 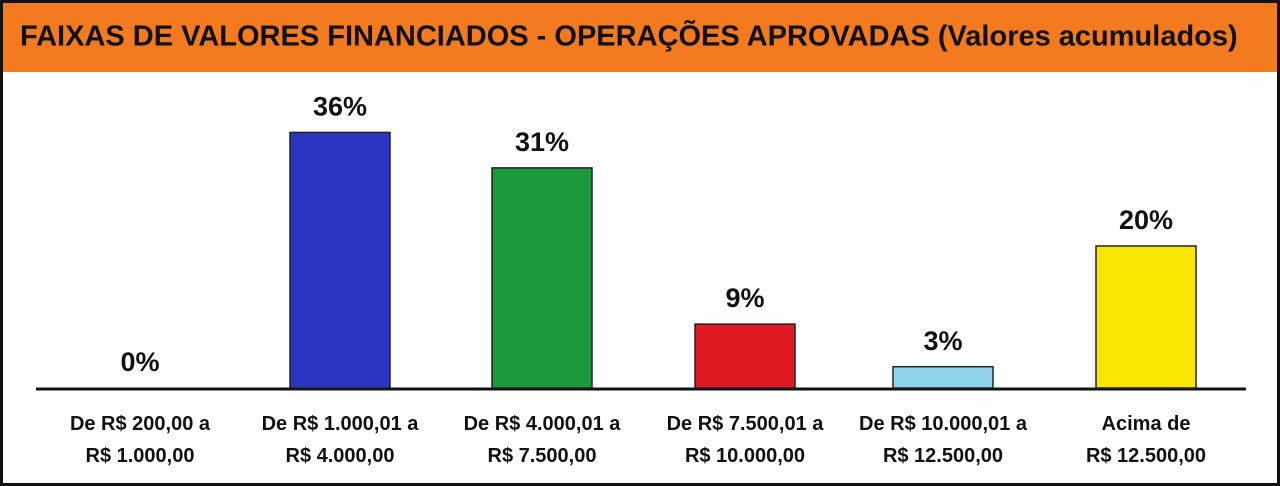 I want to click on title-bar, so click(x=640, y=36).